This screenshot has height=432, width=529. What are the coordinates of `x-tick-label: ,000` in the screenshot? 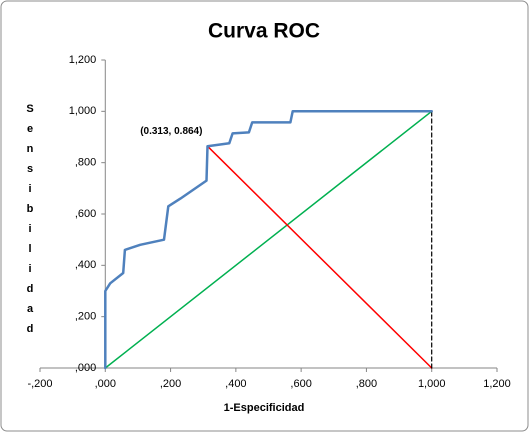 It's located at (105, 384).